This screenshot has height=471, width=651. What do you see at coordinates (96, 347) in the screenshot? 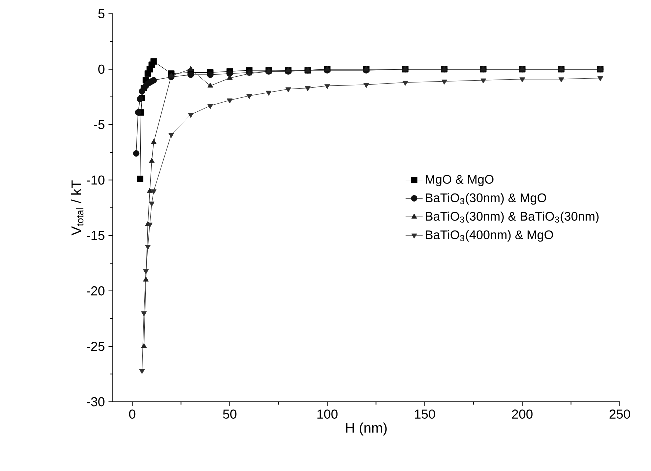
I see `y-tick-label: -25` at bounding box center [96, 347].